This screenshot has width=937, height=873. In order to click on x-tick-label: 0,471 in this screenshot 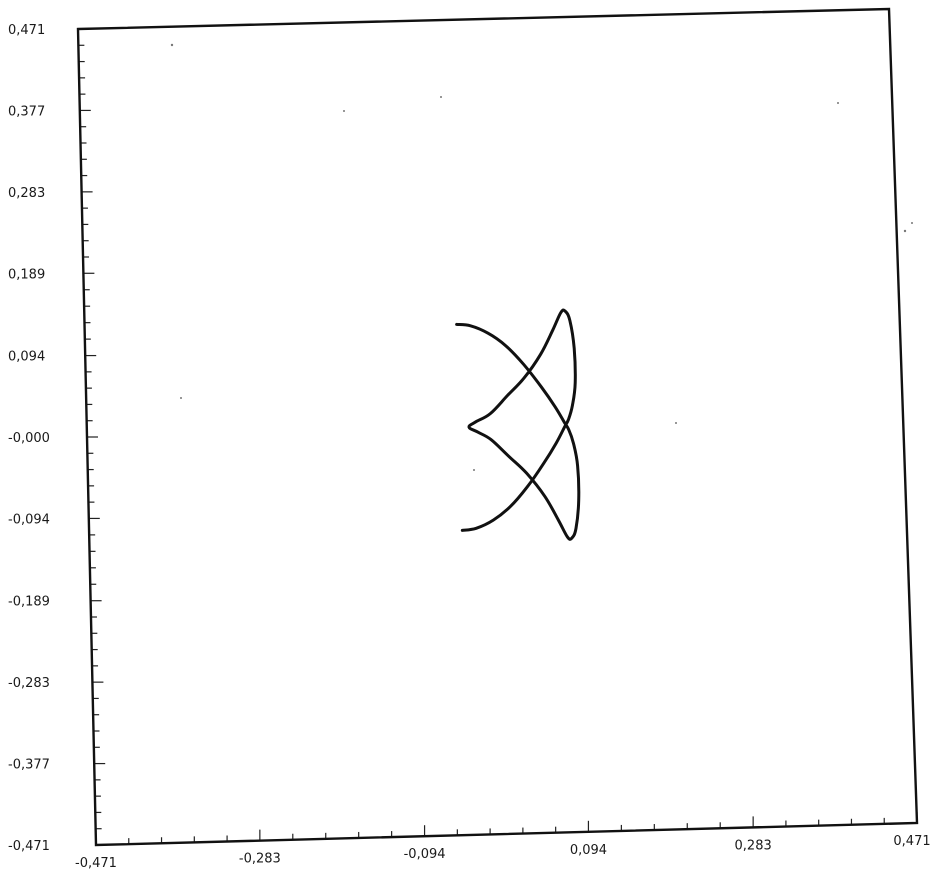, I will do `click(911, 841)`.